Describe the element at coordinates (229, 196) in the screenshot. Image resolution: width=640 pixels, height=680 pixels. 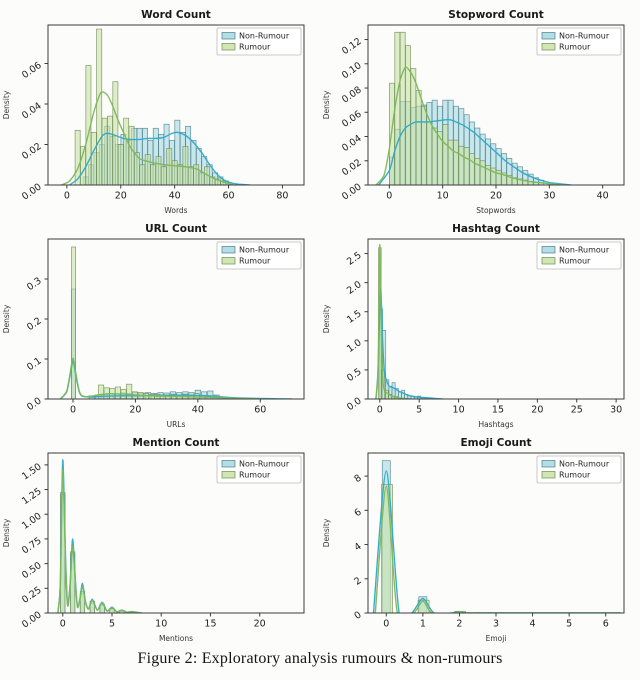
I see `x-tick-label: 60` at that location.